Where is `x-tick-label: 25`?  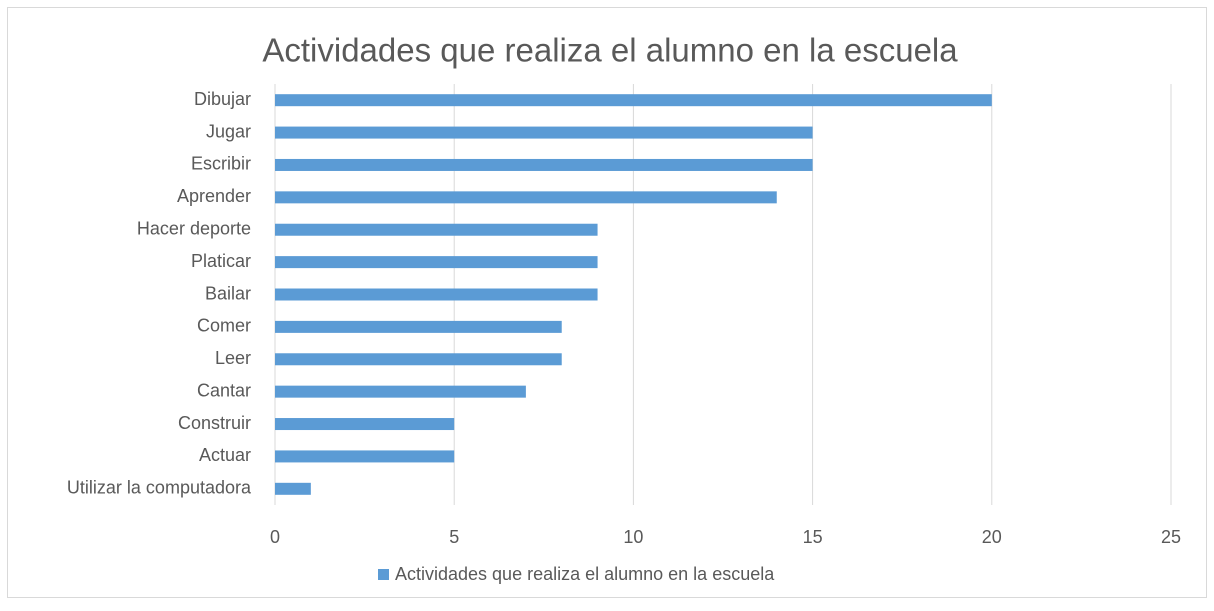
x-tick-label: 25 is located at coordinates (1171, 537).